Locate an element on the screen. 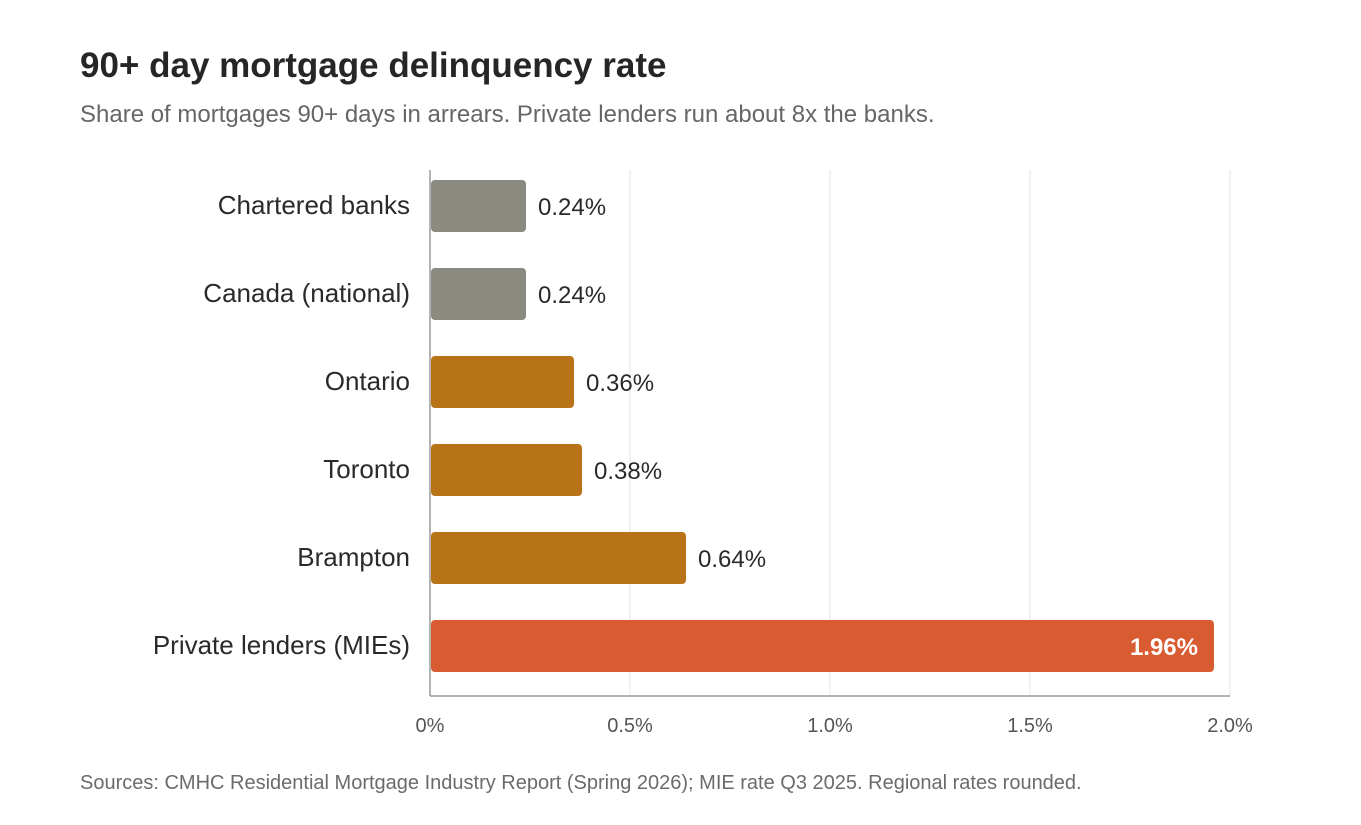  value-label: 0.38% is located at coordinates (628, 471).